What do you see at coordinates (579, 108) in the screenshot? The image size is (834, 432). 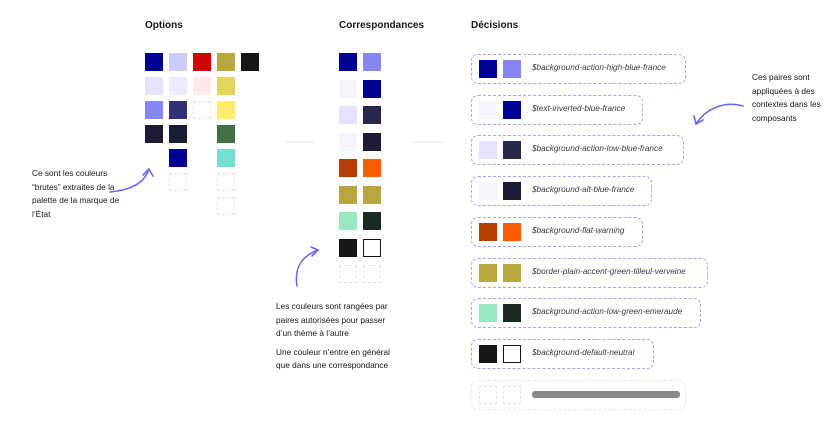 I see `decision-token-label: $text-inverted-blue-france` at bounding box center [579, 108].